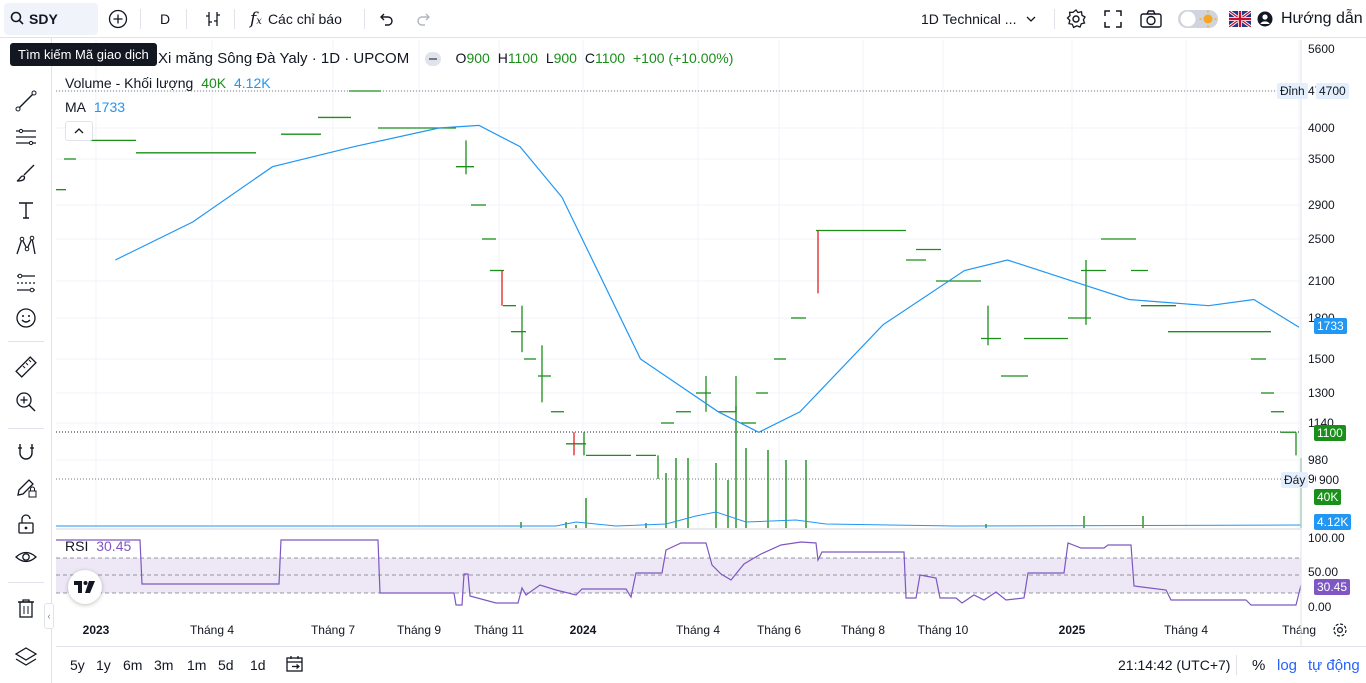 The image size is (1366, 683). Describe the element at coordinates (103, 665) in the screenshot. I see `range-button-1y: 1y` at that location.